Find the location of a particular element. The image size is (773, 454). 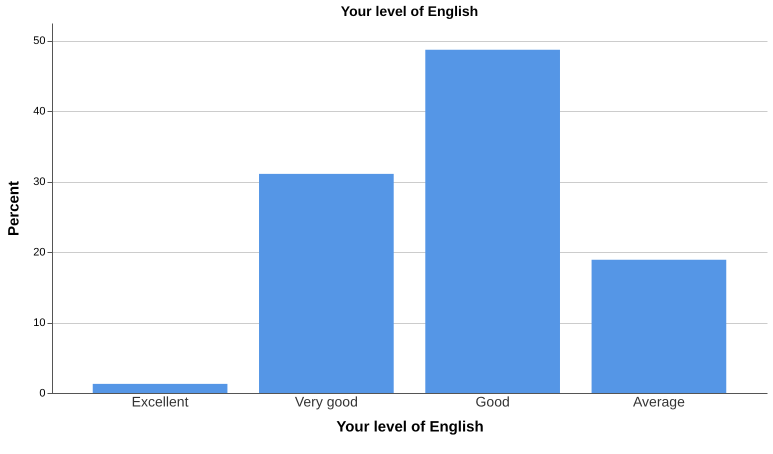

y-tick-label: 30 is located at coordinates (39, 182).